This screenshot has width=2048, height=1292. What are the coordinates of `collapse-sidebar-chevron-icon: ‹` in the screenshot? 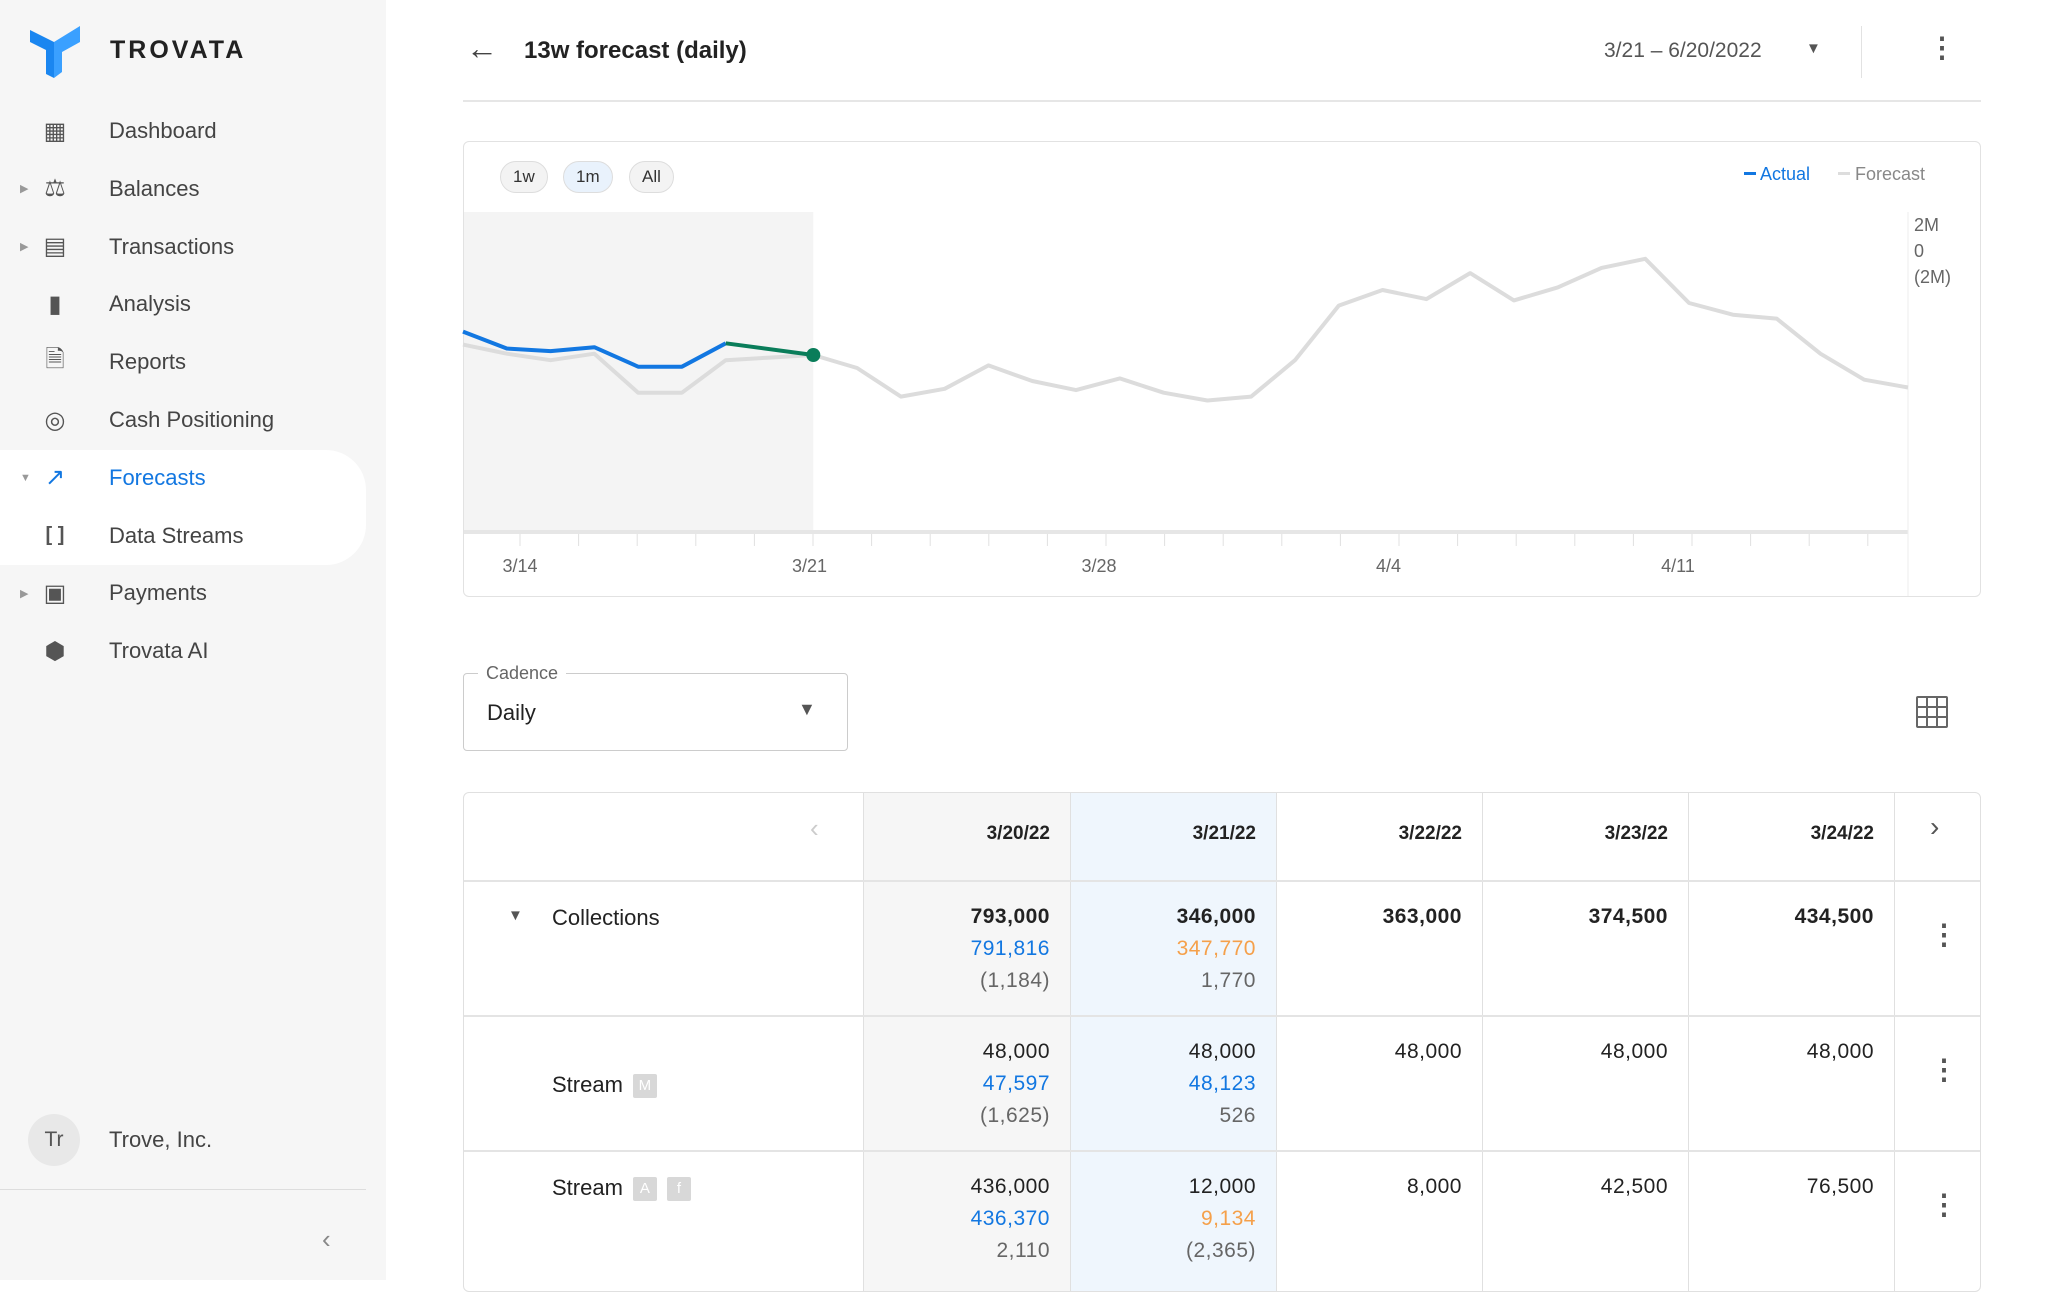 It's located at (326, 1239).